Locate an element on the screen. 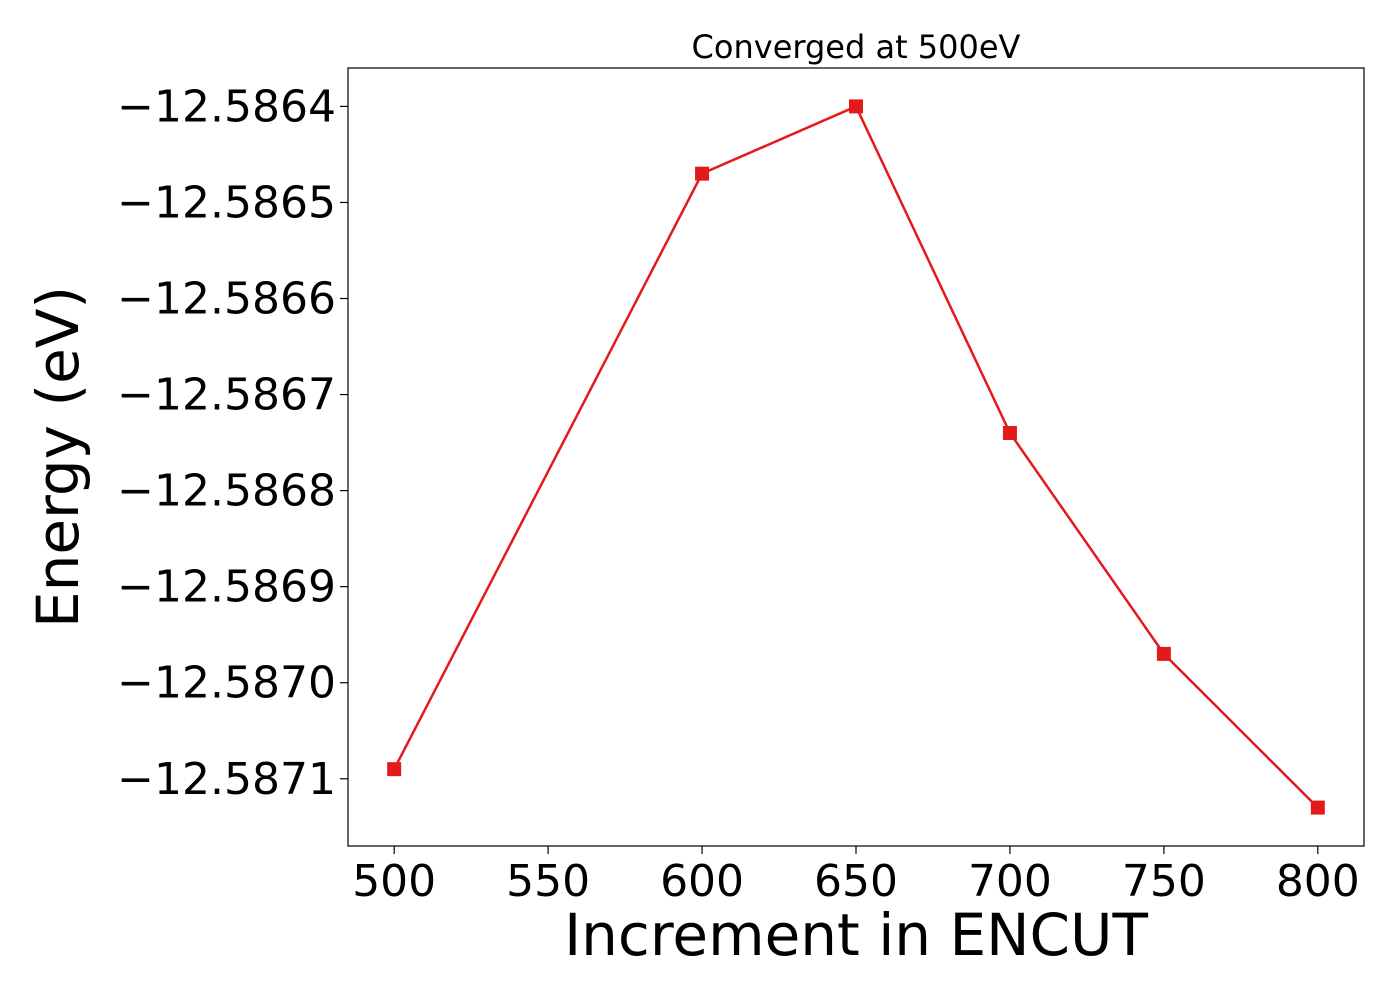 The height and width of the screenshot is (1005, 1400). chart-title: Converged at 500eV is located at coordinates (856, 47).